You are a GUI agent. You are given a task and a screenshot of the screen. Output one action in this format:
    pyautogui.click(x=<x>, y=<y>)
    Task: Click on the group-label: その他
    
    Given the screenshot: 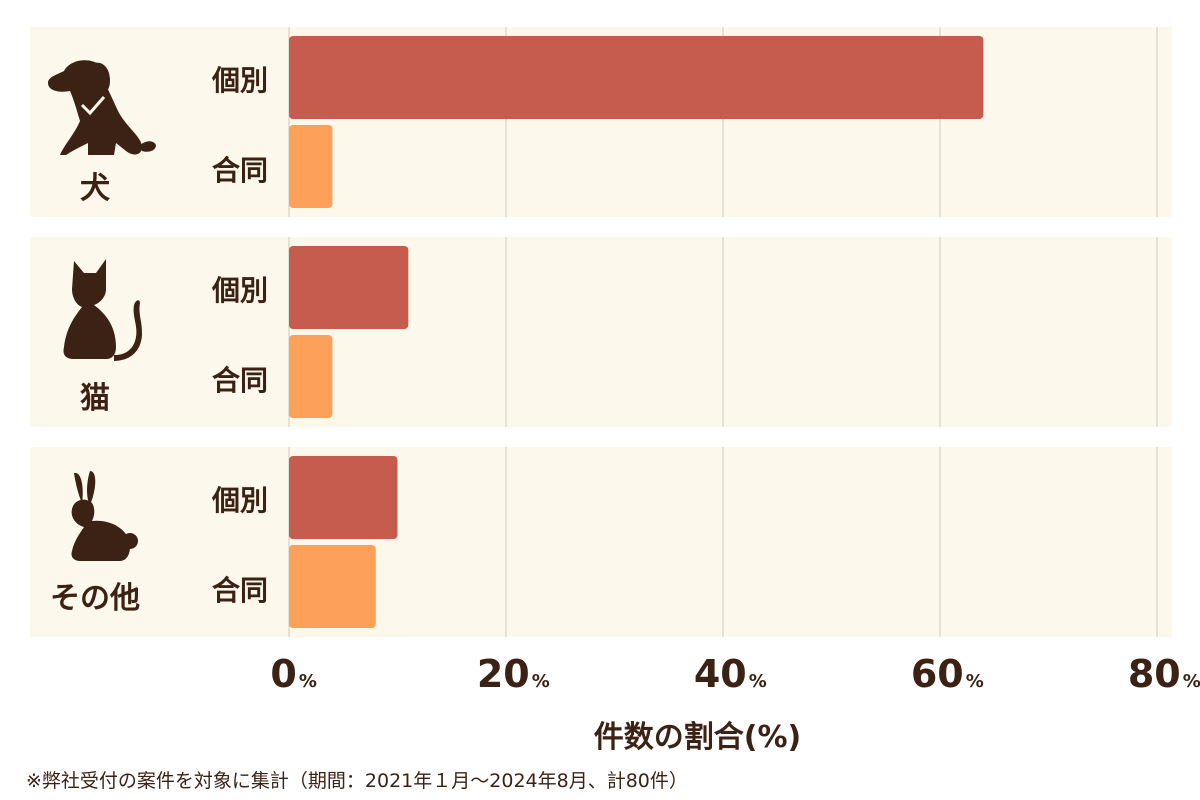 What is the action you would take?
    pyautogui.click(x=95, y=598)
    